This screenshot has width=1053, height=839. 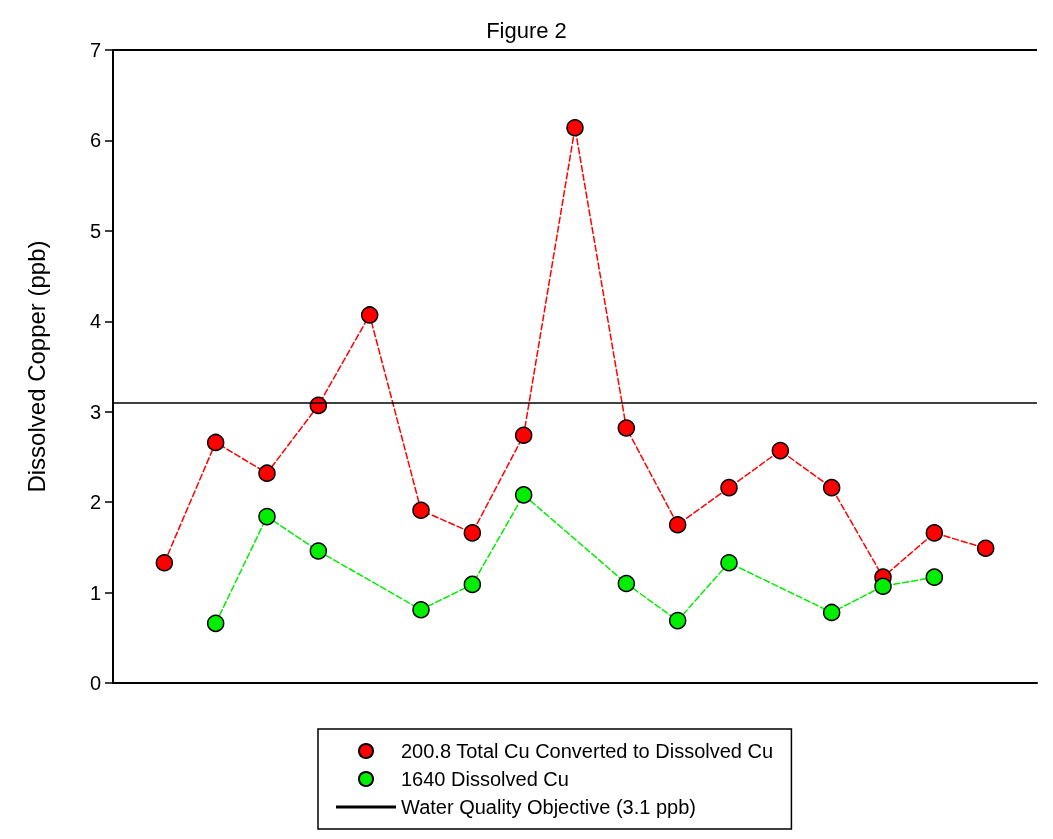 I want to click on y-axis-title: Dissolved Copper (ppb), so click(x=36, y=366).